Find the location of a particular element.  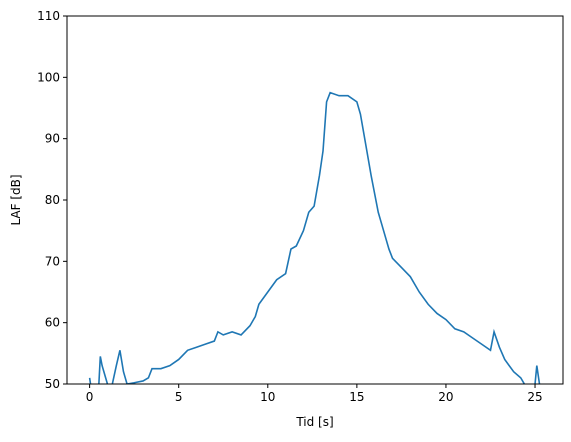

x-tick-label: 0 is located at coordinates (90, 397).